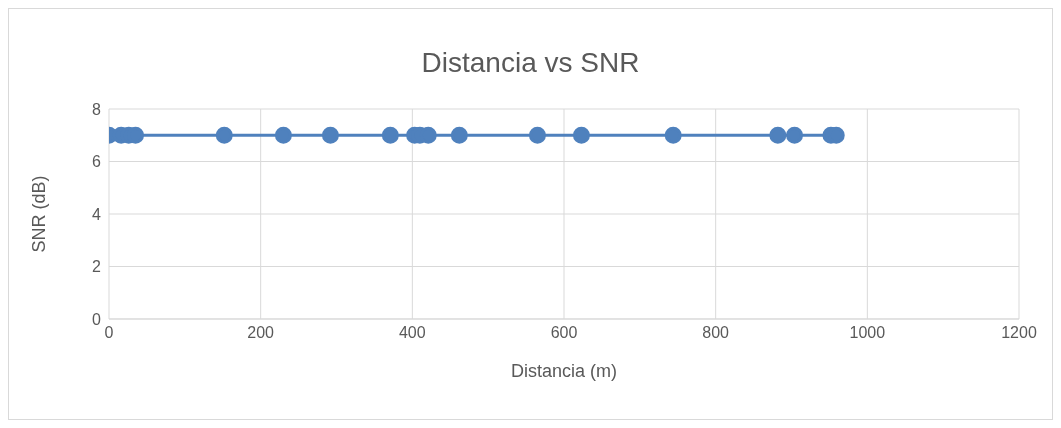 The image size is (1061, 428). What do you see at coordinates (109, 333) in the screenshot?
I see `x-tick-label: 0` at bounding box center [109, 333].